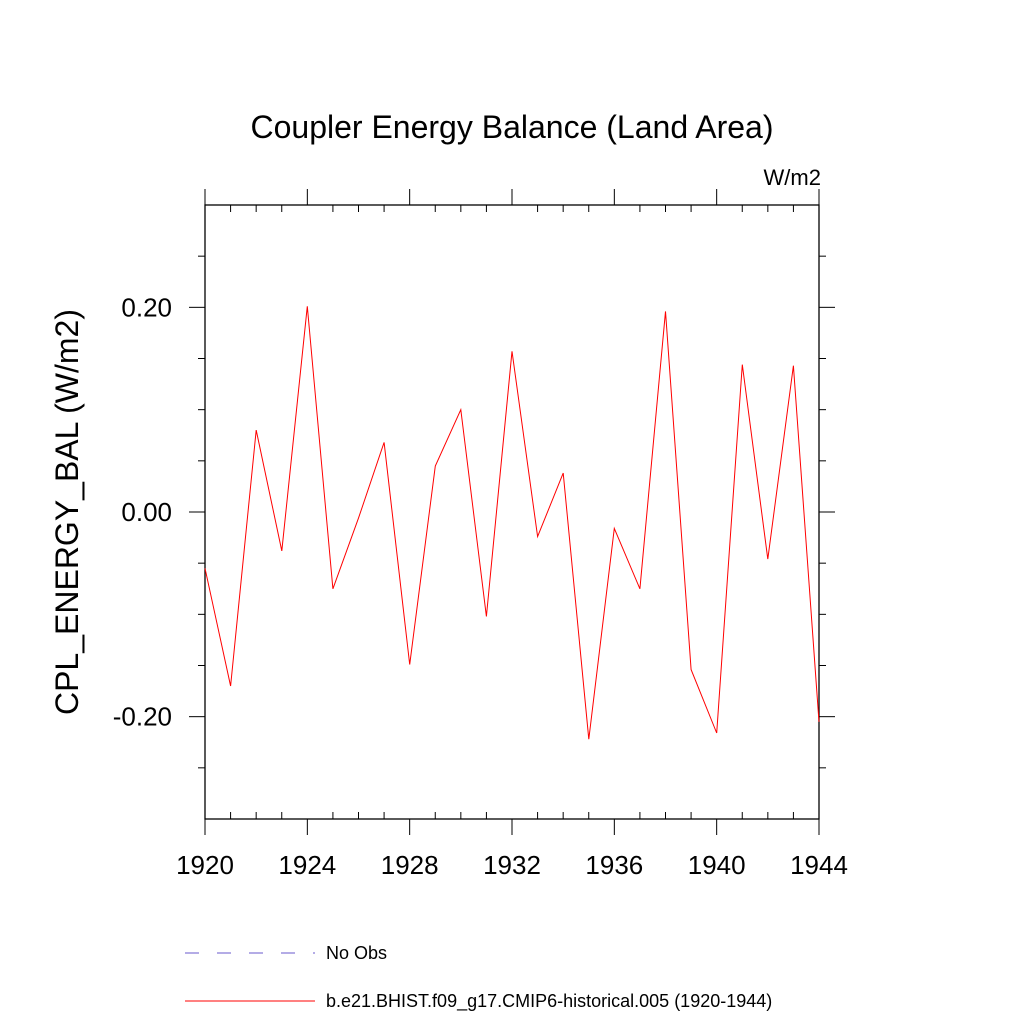 The image size is (1024, 1024). What do you see at coordinates (410, 865) in the screenshot?
I see `x-tick-label: 1928` at bounding box center [410, 865].